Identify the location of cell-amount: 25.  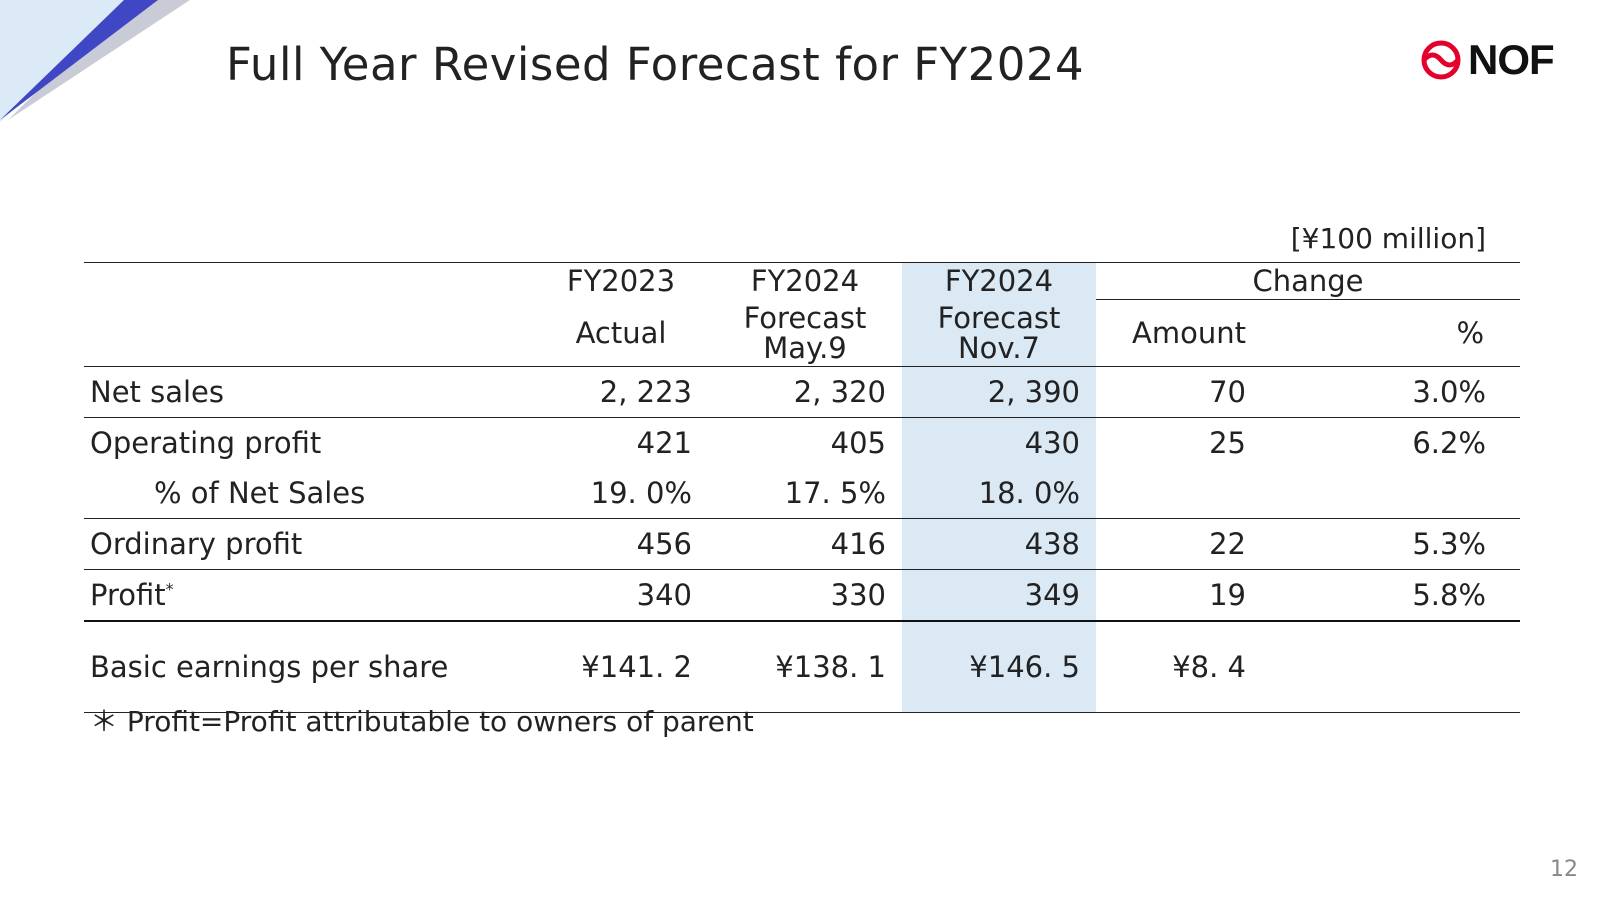
(1227, 443).